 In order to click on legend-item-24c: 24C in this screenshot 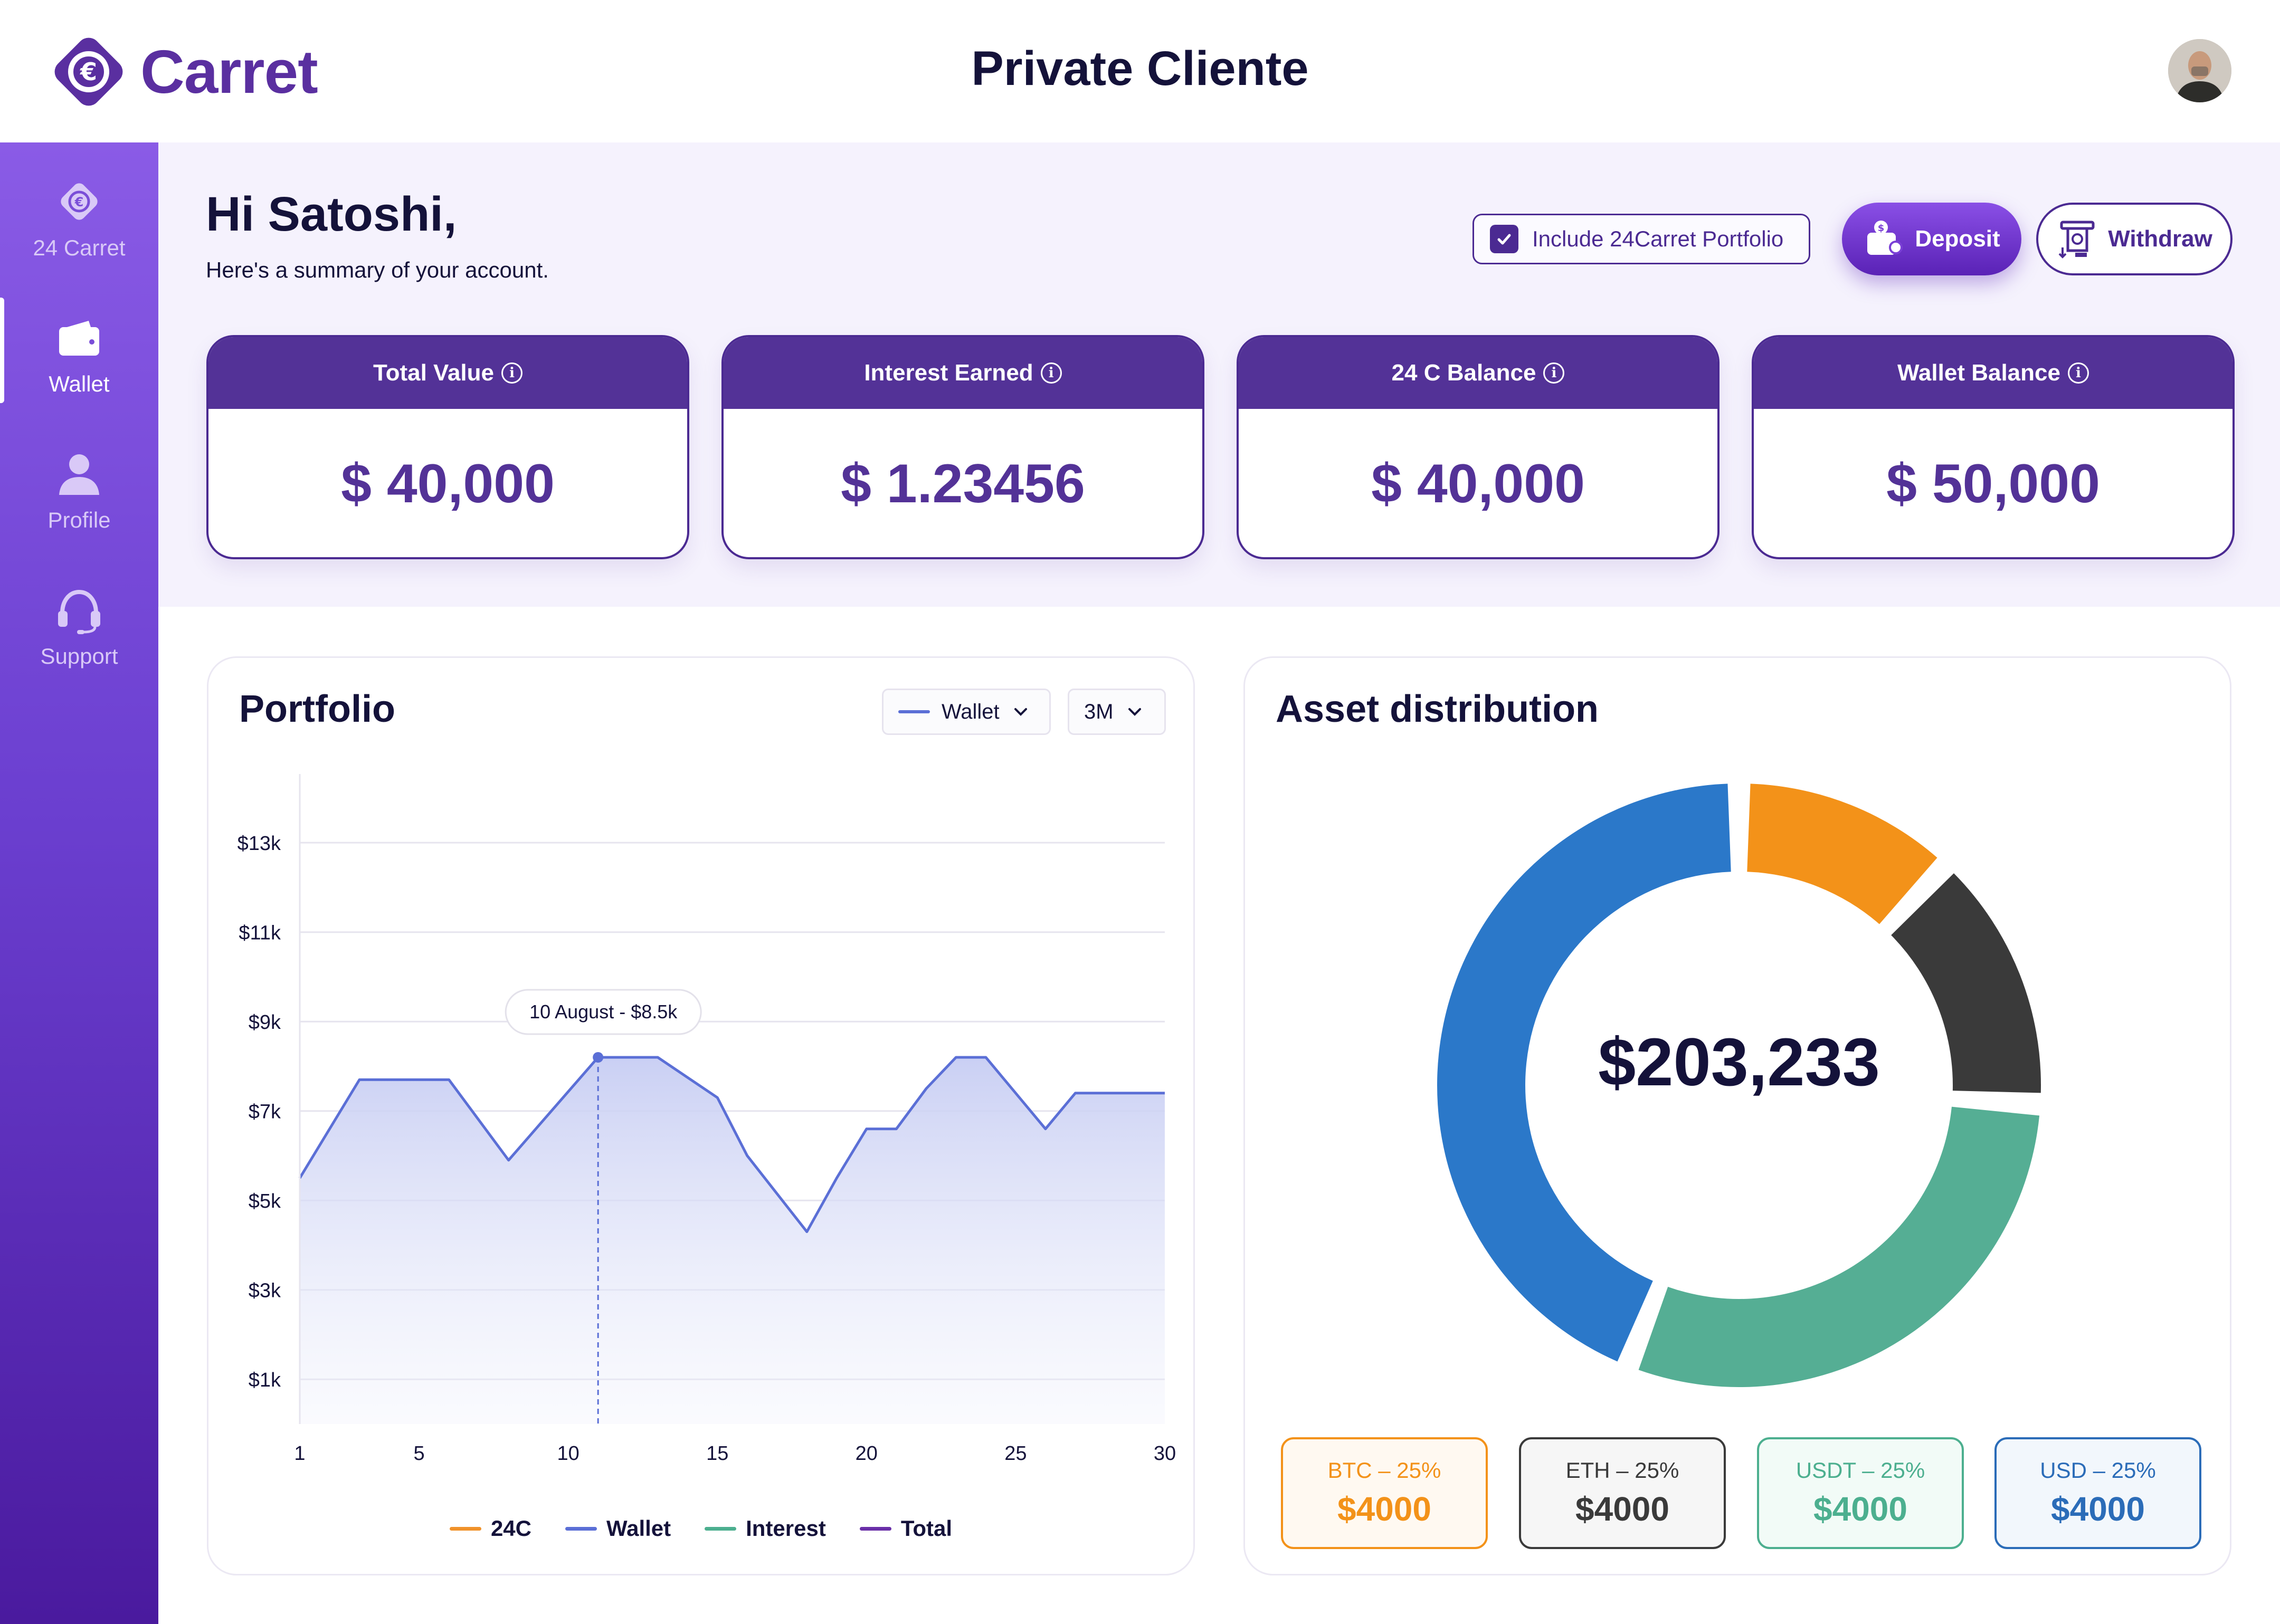, I will do `click(490, 1528)`.